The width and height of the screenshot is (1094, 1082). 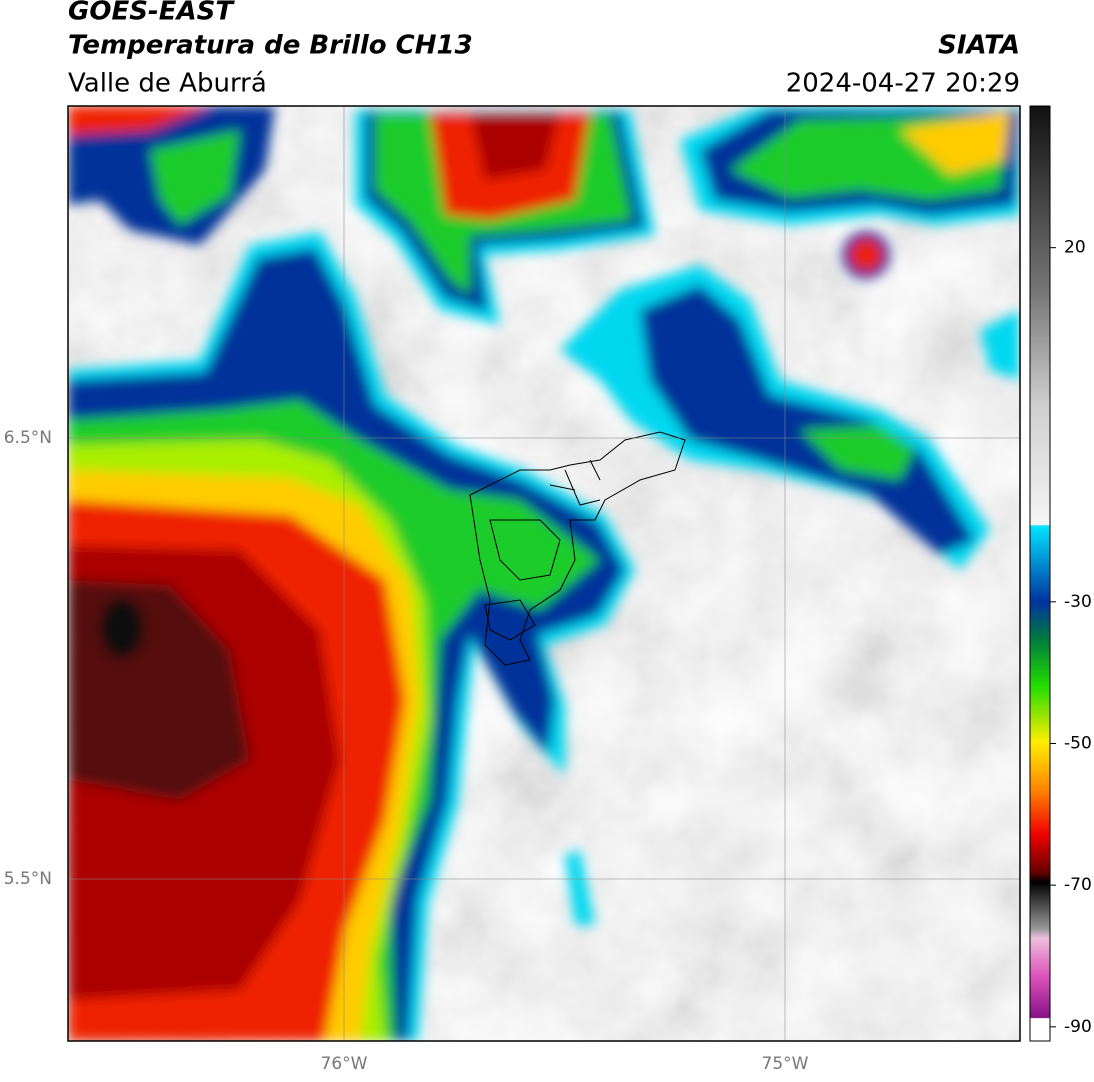 I want to click on subtitle: Temperatura de Brillo CH13, so click(x=270, y=46).